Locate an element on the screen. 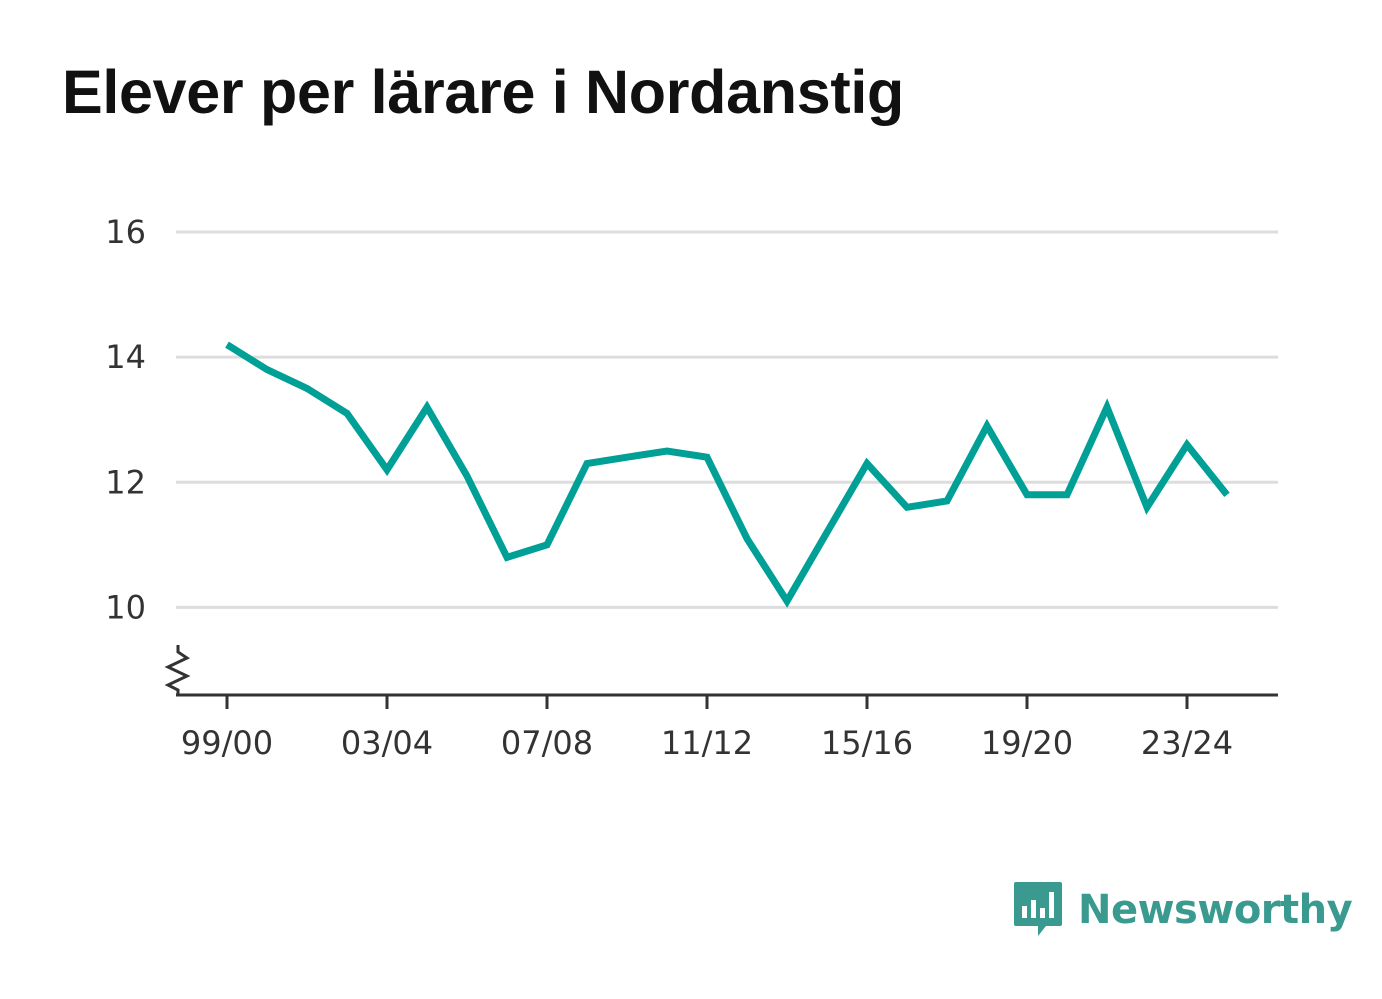 The width and height of the screenshot is (1382, 999). chart-title: Elever per lärare i Nordanstig is located at coordinates (483, 92).